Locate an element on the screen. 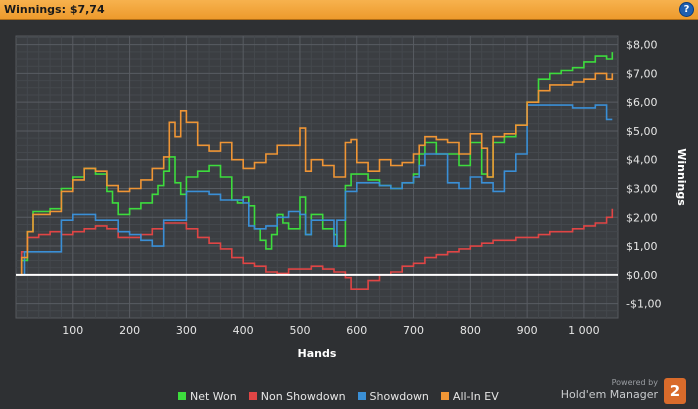  y-tick-label: $2,00 is located at coordinates (642, 217).